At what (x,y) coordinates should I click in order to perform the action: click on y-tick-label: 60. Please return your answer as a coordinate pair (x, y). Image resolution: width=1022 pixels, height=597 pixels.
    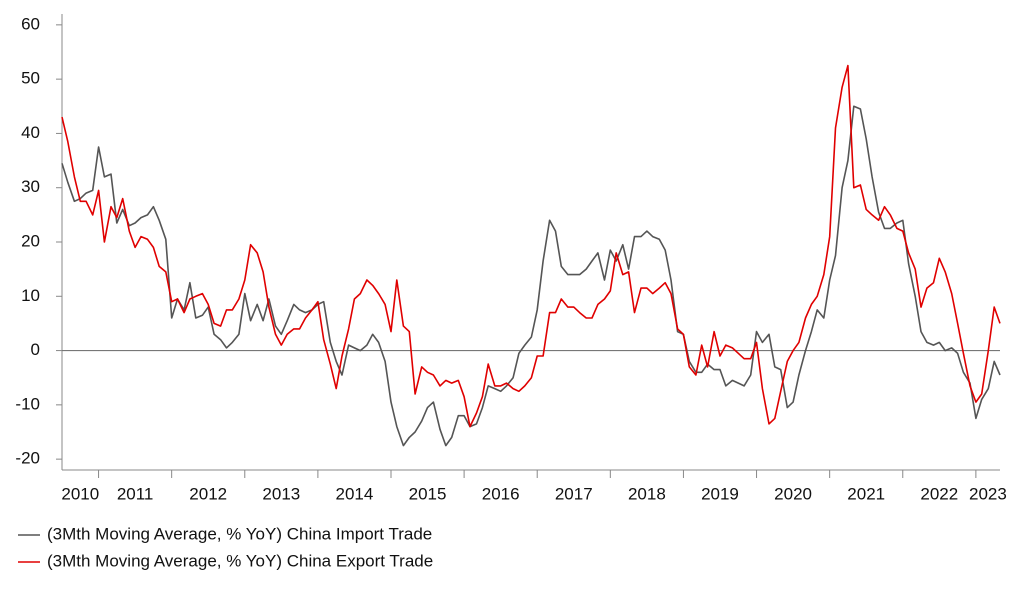
    Looking at the image, I should click on (30, 23).